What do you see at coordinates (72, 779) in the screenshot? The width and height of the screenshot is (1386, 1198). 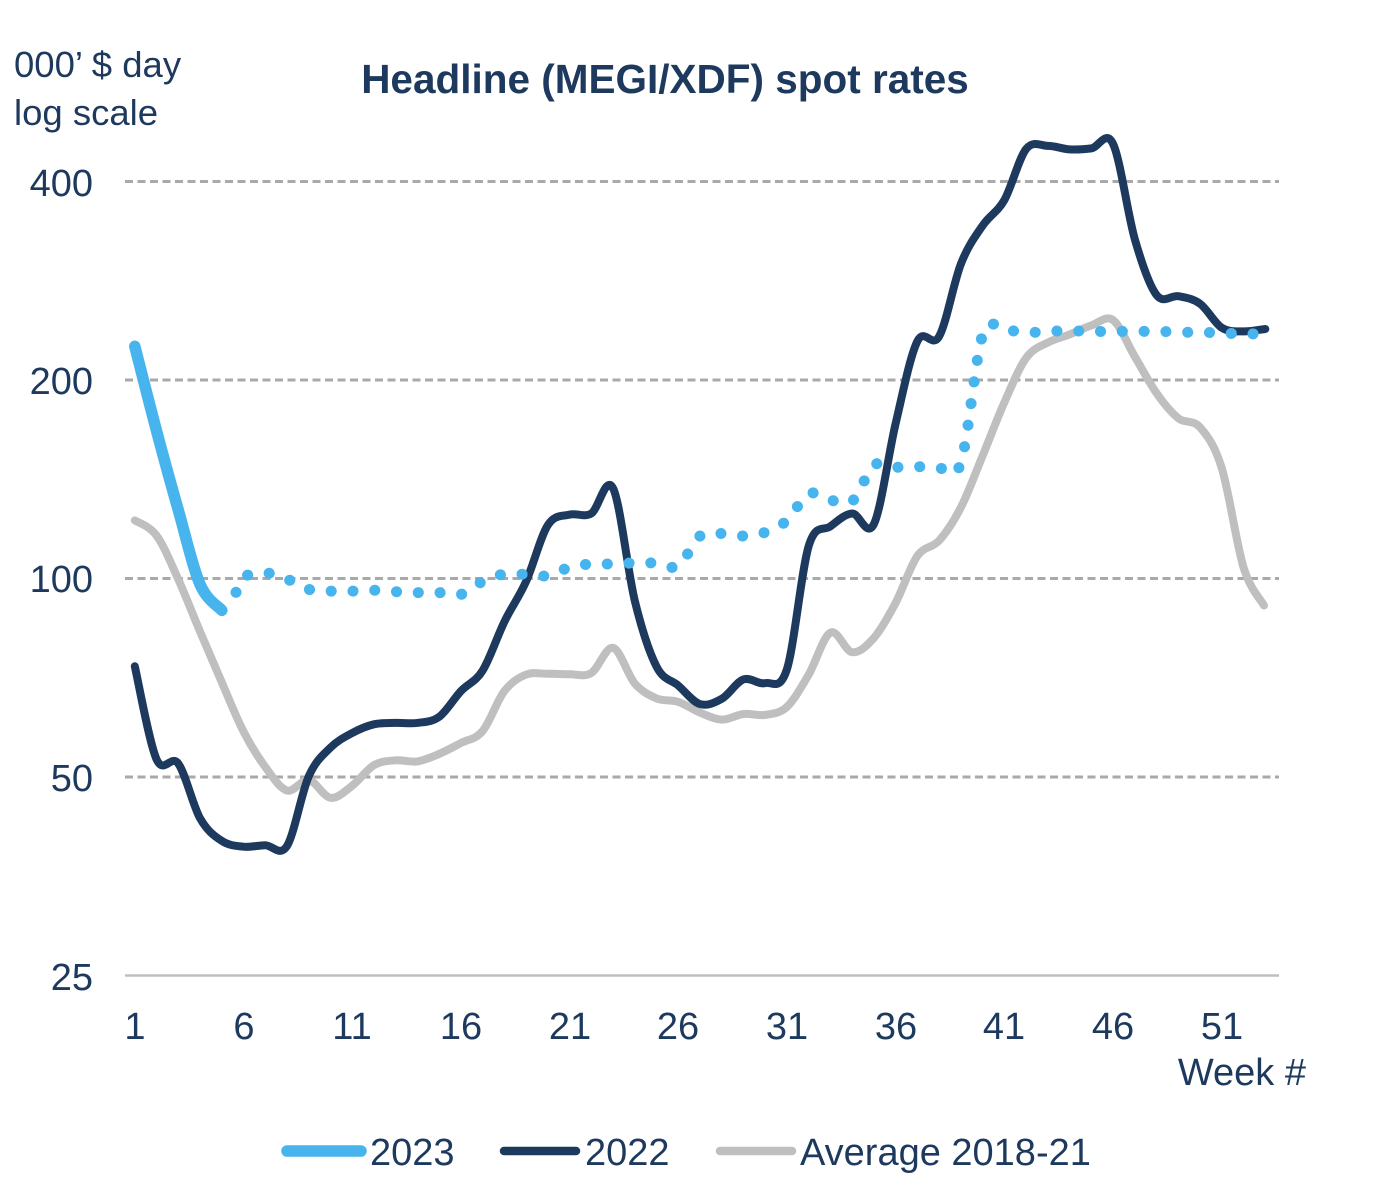 I see `svg-text: 50` at bounding box center [72, 779].